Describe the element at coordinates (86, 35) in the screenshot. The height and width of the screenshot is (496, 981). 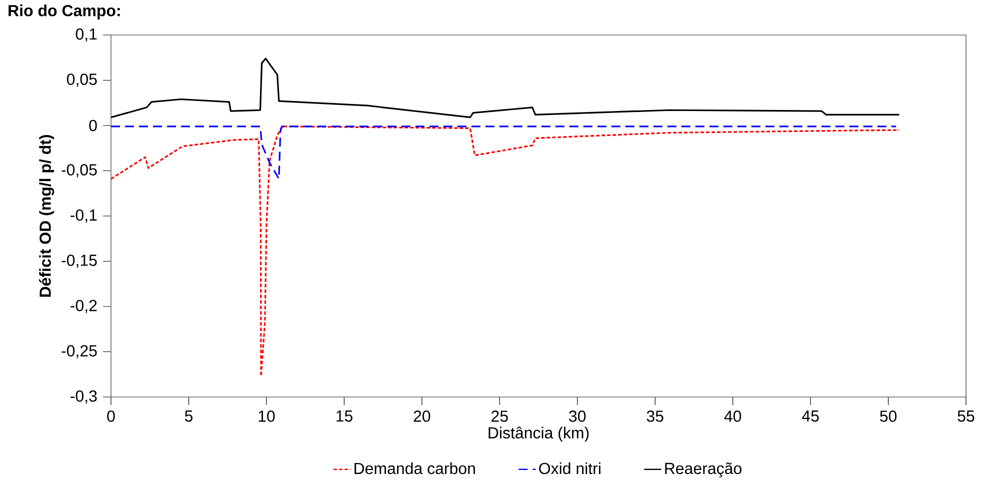
I see `y-tick-label: 0,1` at that location.